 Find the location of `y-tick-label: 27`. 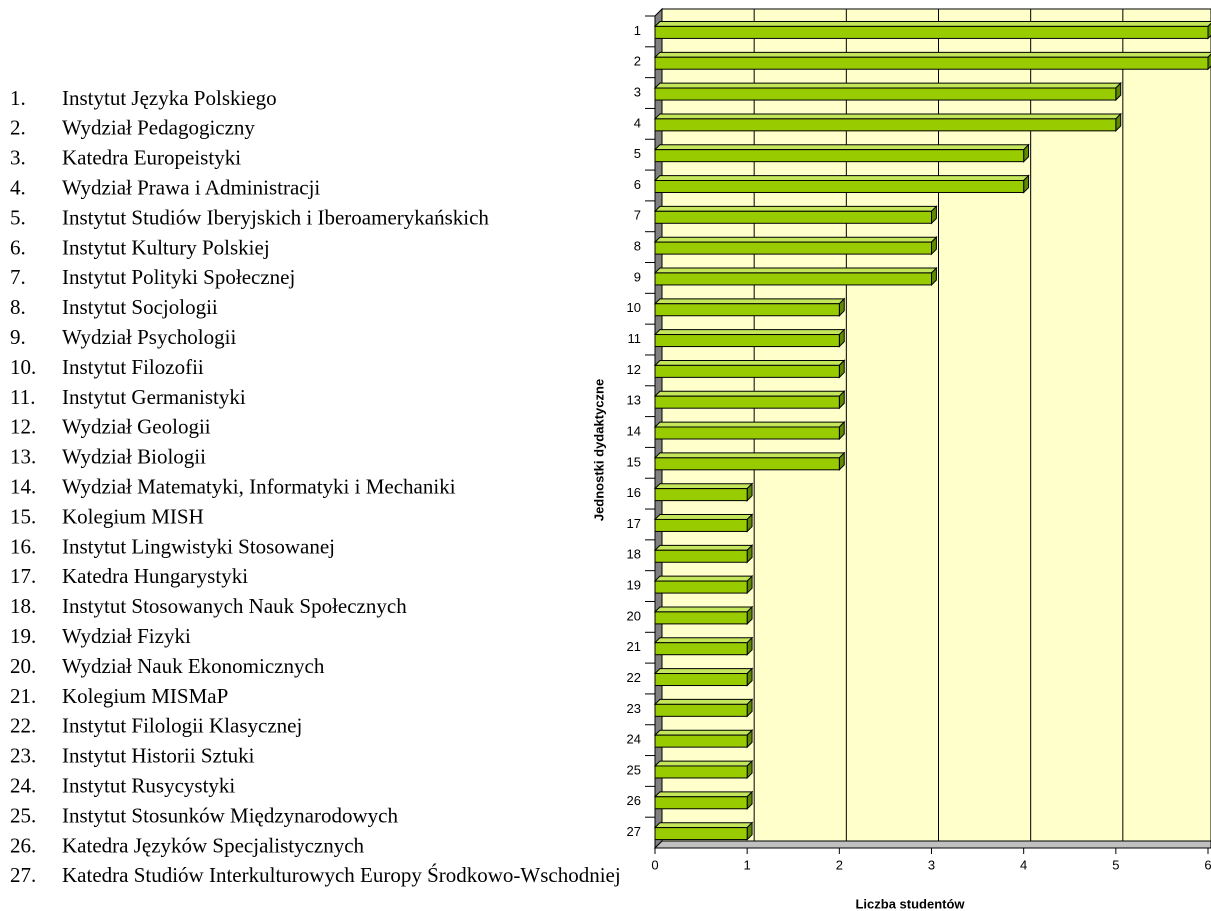

y-tick-label: 27 is located at coordinates (634, 831).